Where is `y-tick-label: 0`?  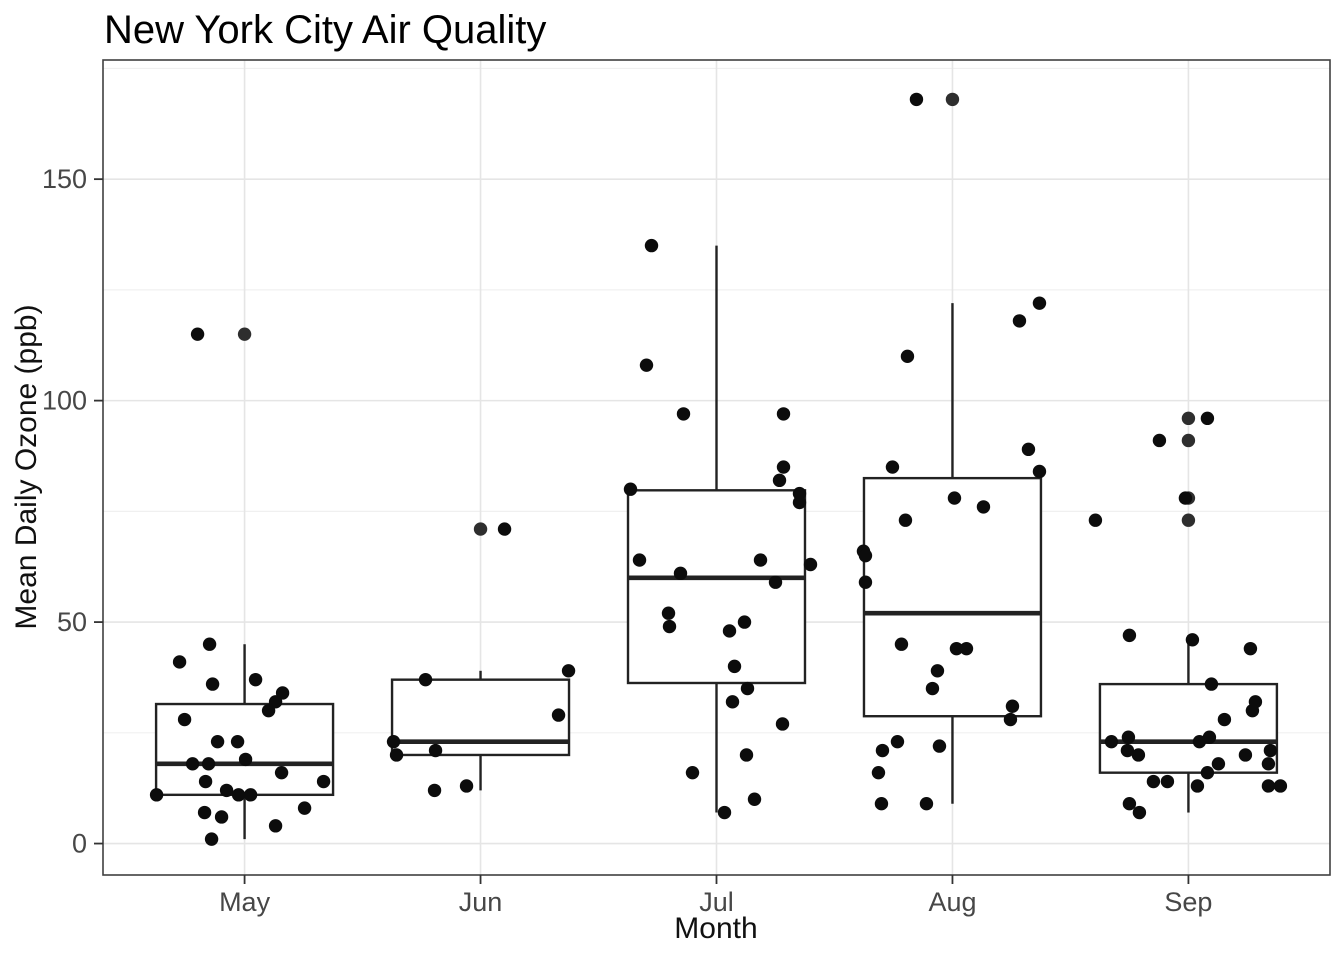
y-tick-label: 0 is located at coordinates (79, 844).